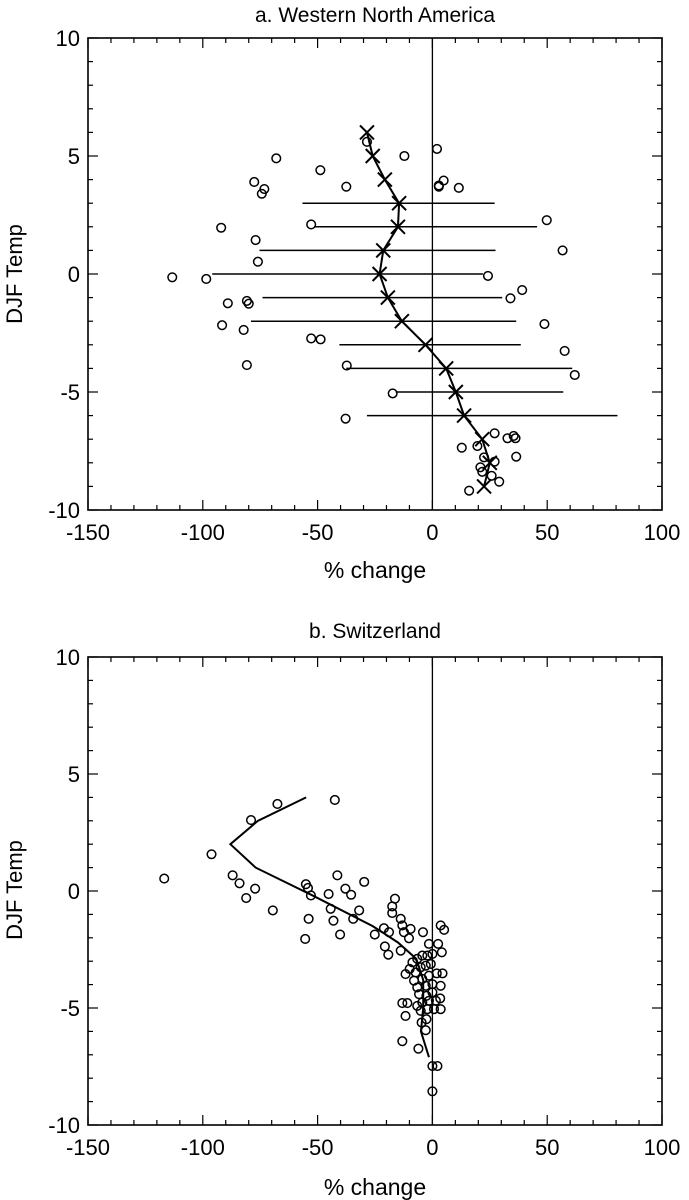  What do you see at coordinates (432, 1147) in the screenshot?
I see `x-tick-label: 0` at bounding box center [432, 1147].